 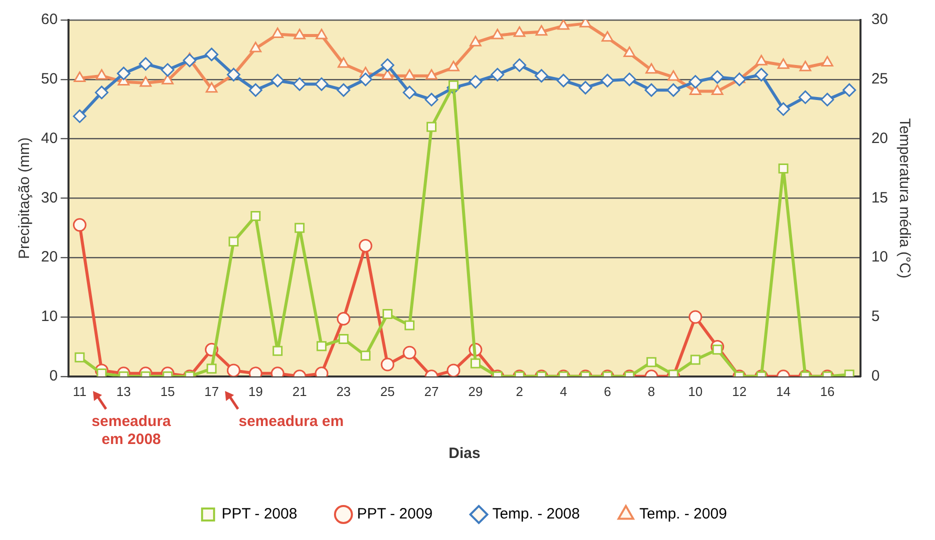 I want to click on x-tick-label: 25, so click(x=387, y=391).